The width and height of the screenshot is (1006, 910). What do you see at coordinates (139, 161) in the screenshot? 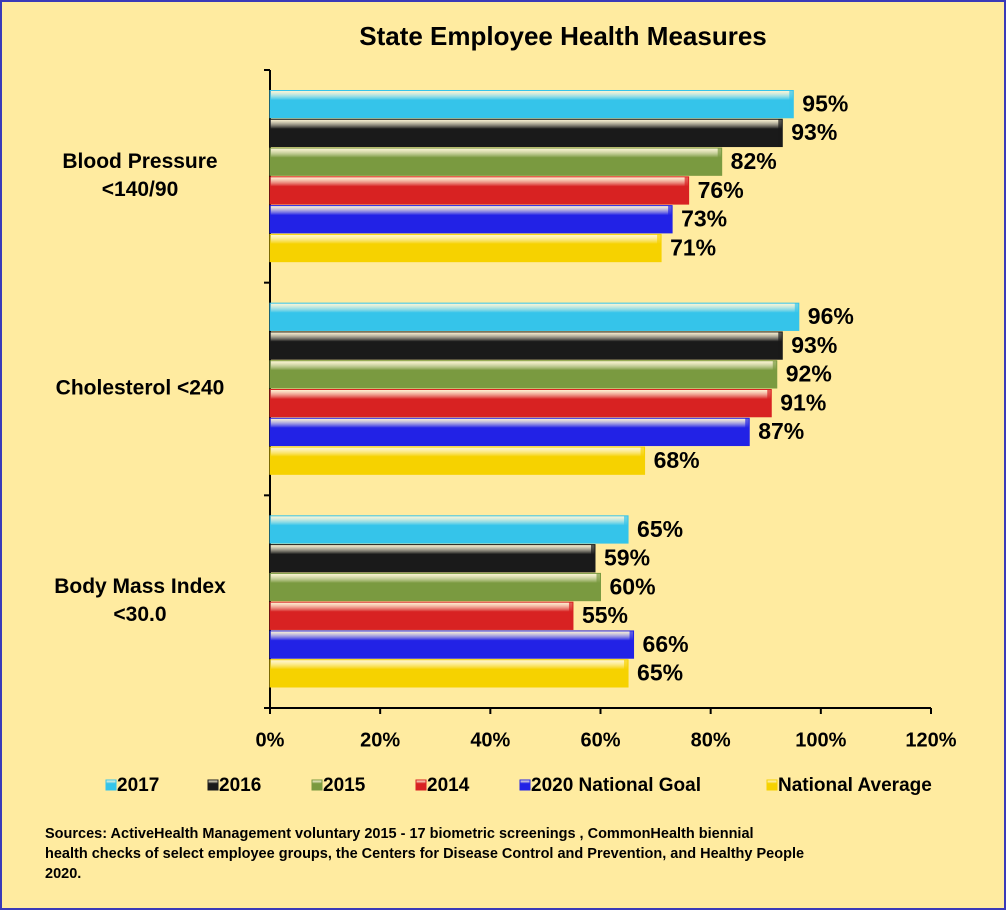
I see `category-label: Blood Pressure` at bounding box center [139, 161].